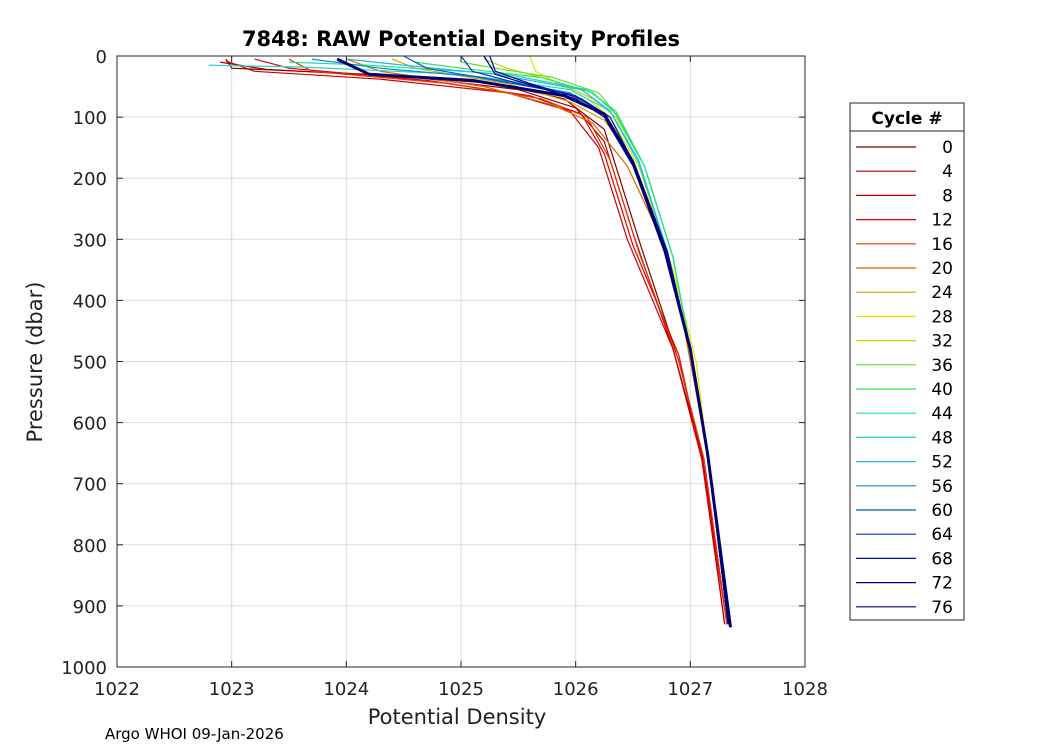 Image resolution: width=1050 pixels, height=750 pixels. Describe the element at coordinates (942, 608) in the screenshot. I see `legend-label-cycle-76: 76` at that location.